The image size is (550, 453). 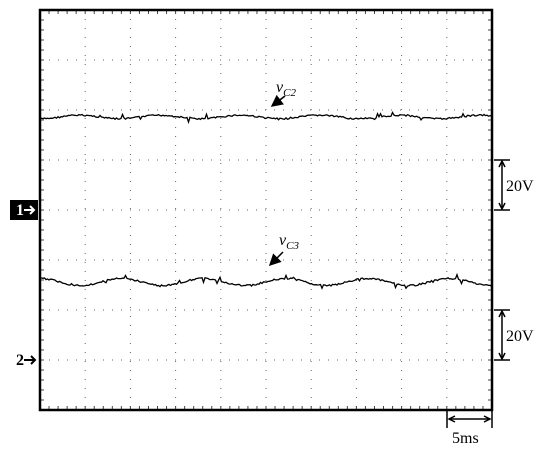 What do you see at coordinates (289, 93) in the screenshot?
I see `label-subscript: C2` at bounding box center [289, 93].